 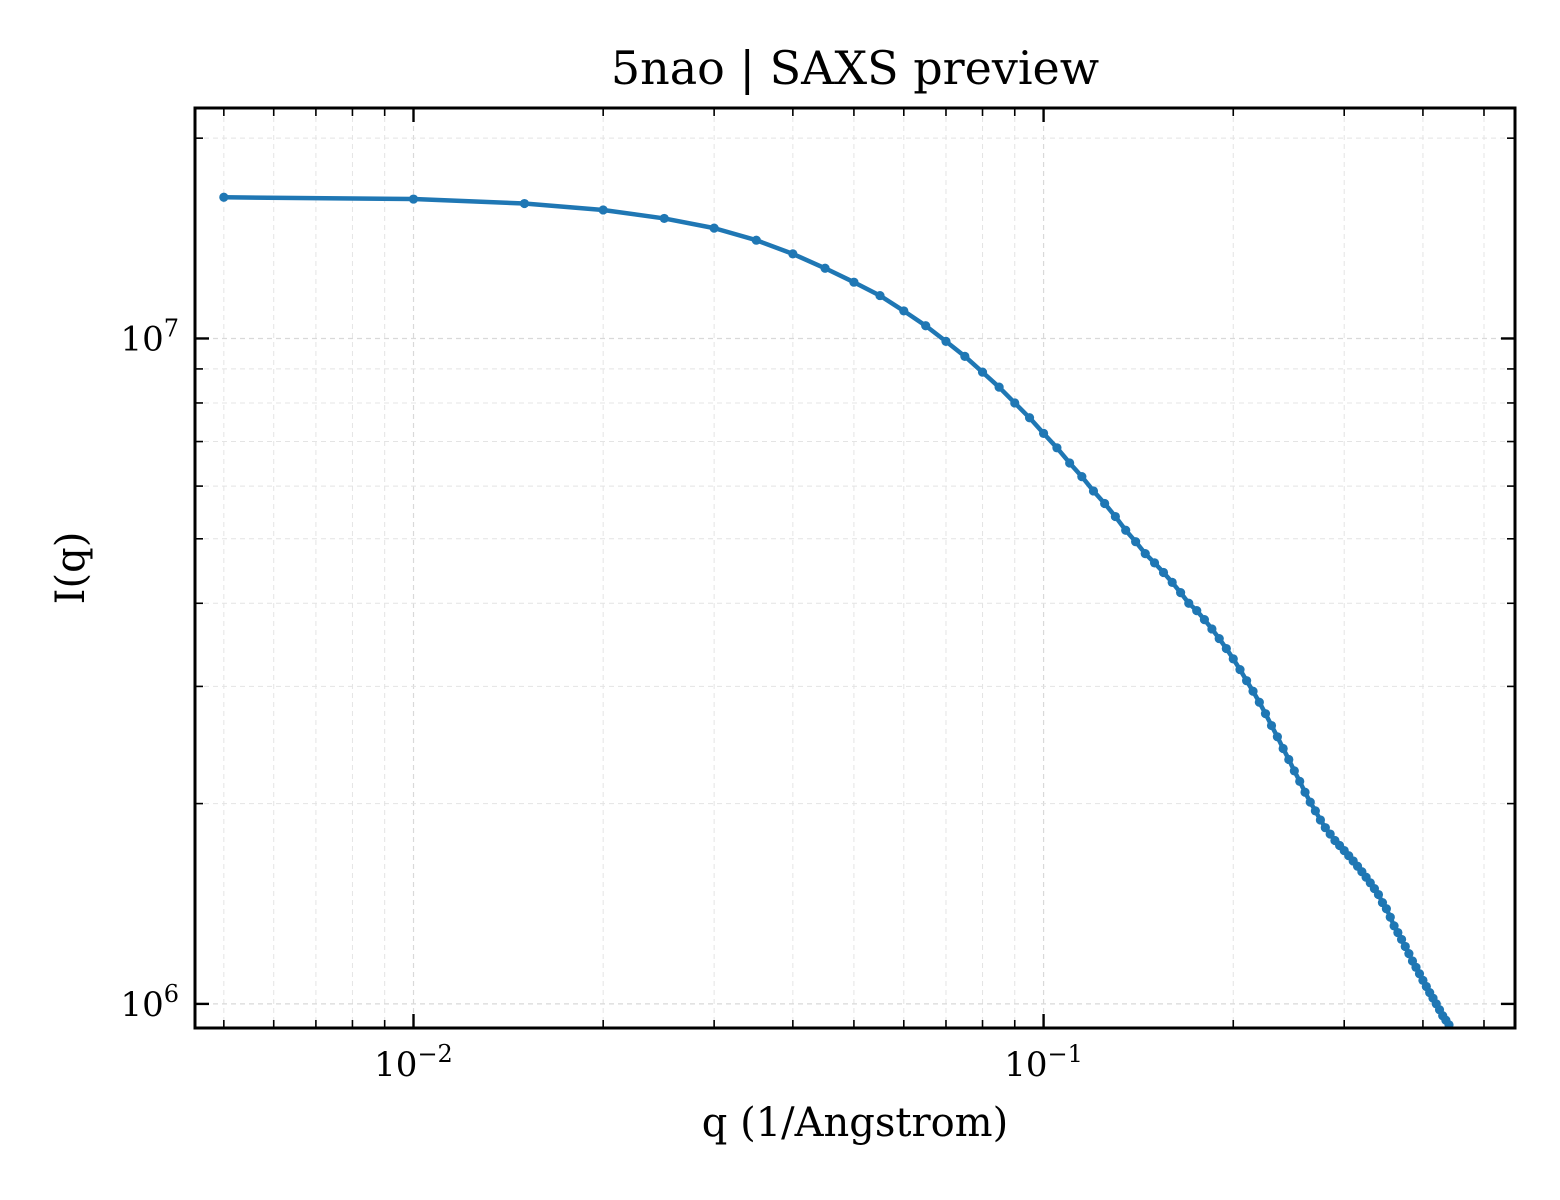 I want to click on x-axis-label: q (1/Angstrom), so click(x=855, y=1123).